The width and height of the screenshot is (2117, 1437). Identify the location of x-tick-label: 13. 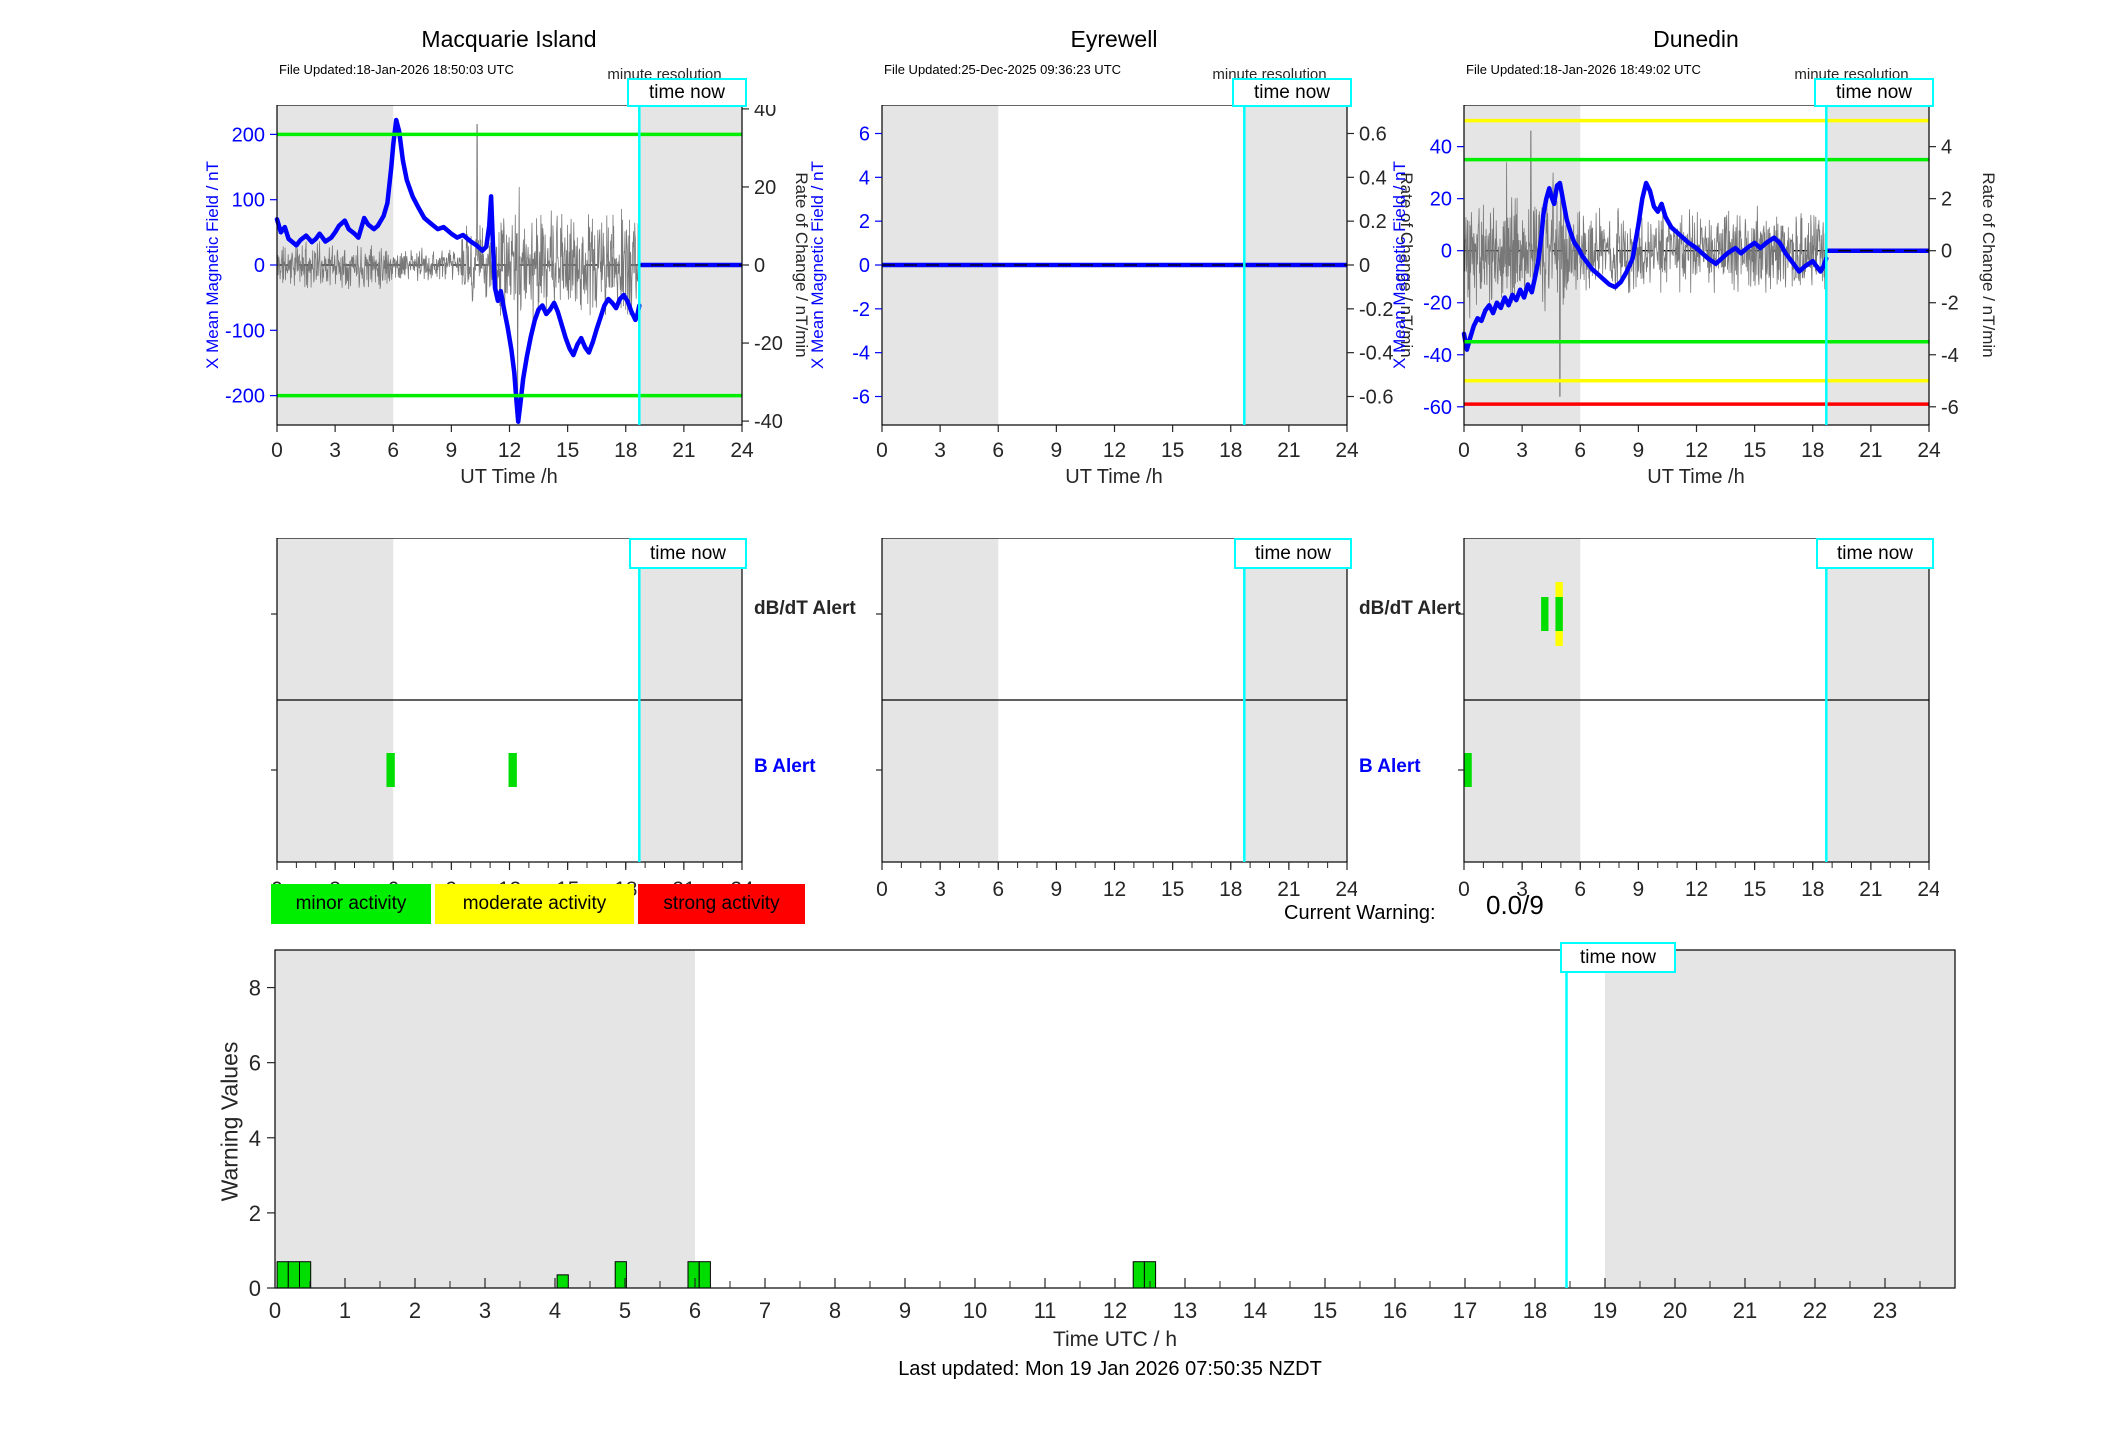
(1185, 1310).